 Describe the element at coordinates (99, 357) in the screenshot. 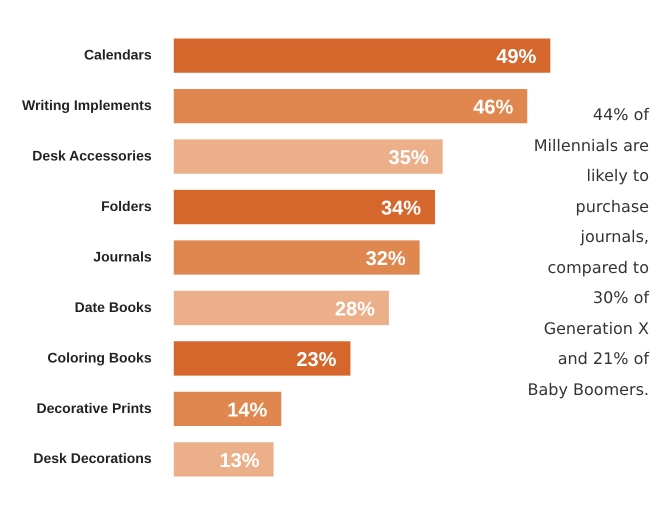

I see `y-tick-label: Coloring Books` at that location.